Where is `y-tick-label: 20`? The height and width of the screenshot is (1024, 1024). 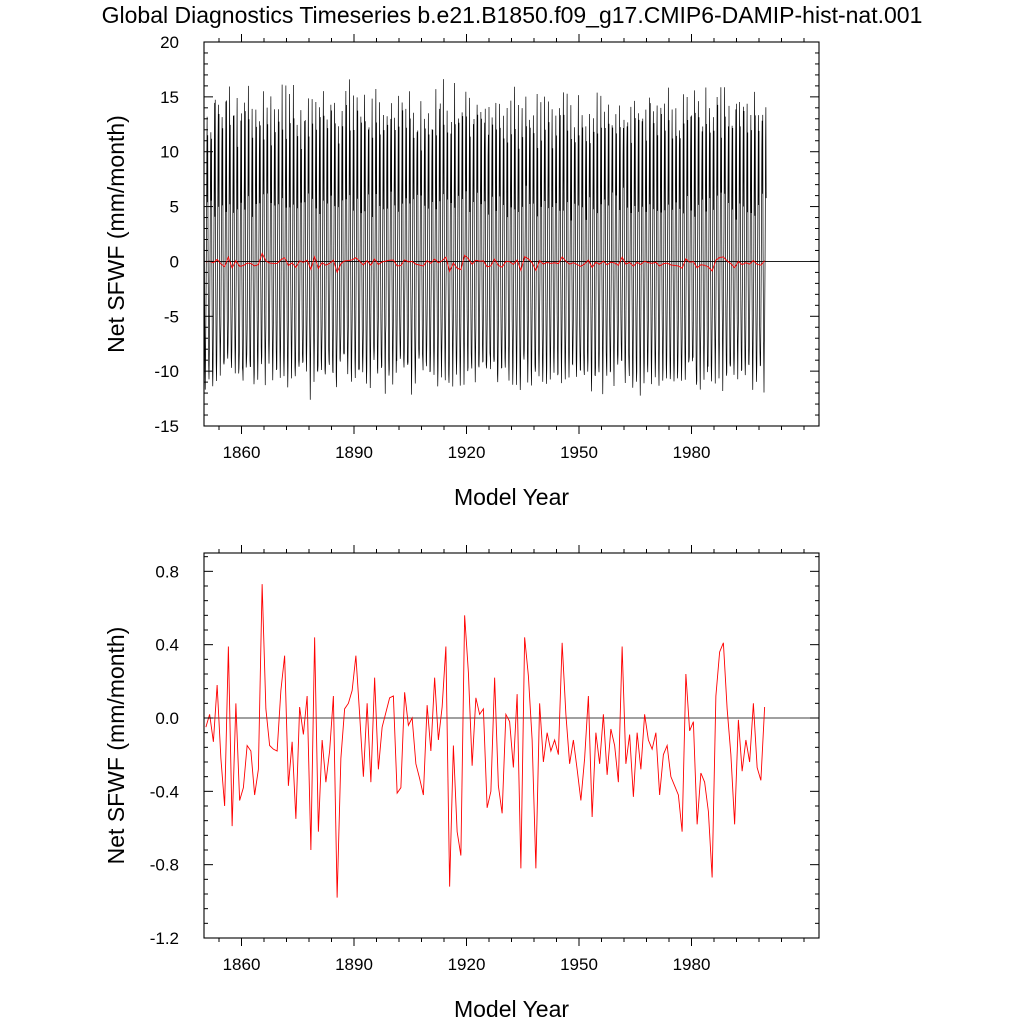
y-tick-label: 20 is located at coordinates (169, 42).